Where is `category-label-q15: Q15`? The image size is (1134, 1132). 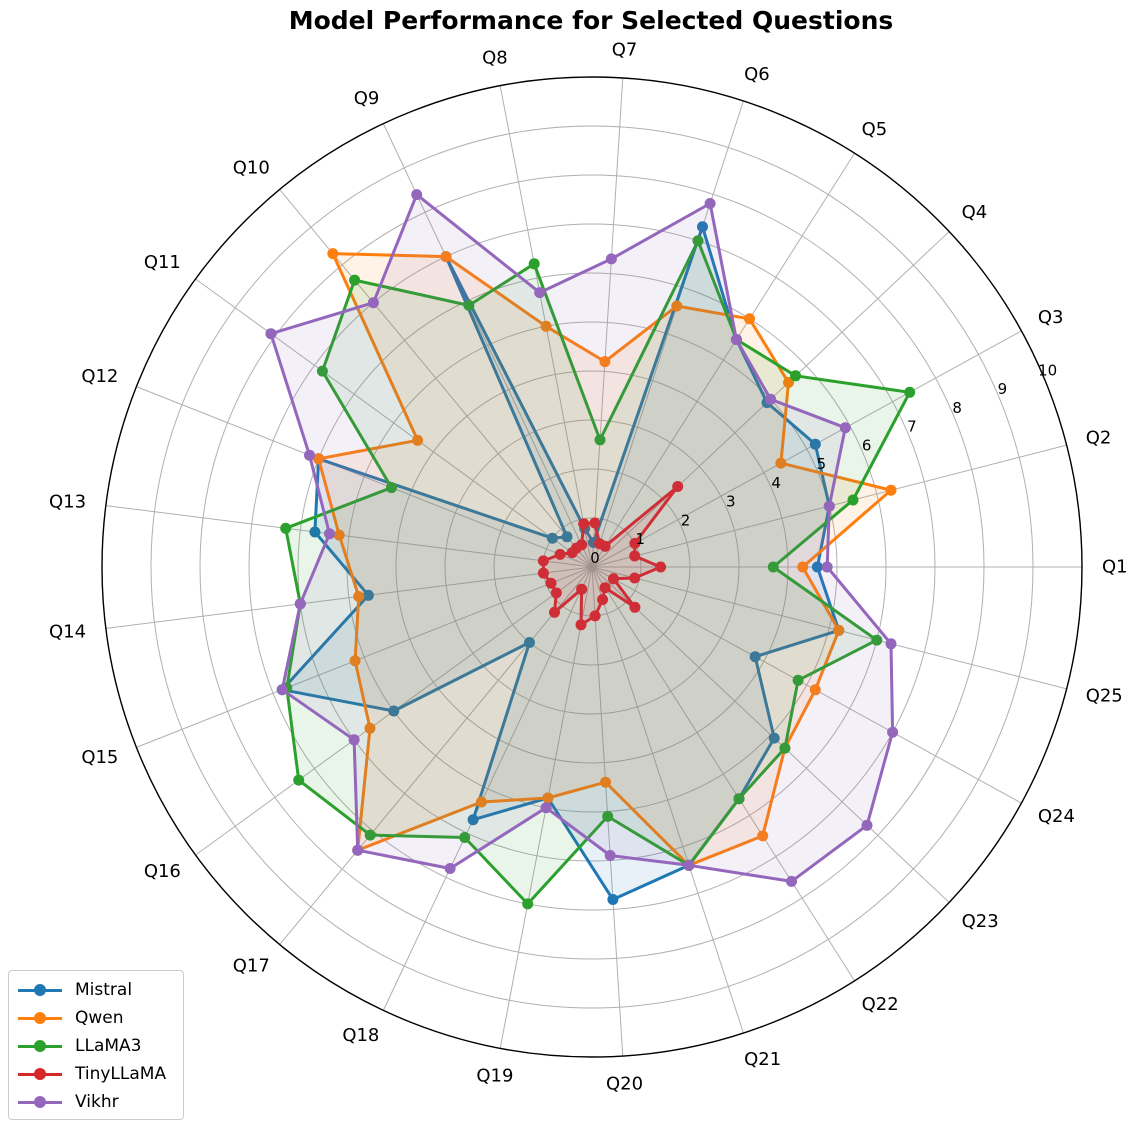 category-label-q15: Q15 is located at coordinates (99, 757).